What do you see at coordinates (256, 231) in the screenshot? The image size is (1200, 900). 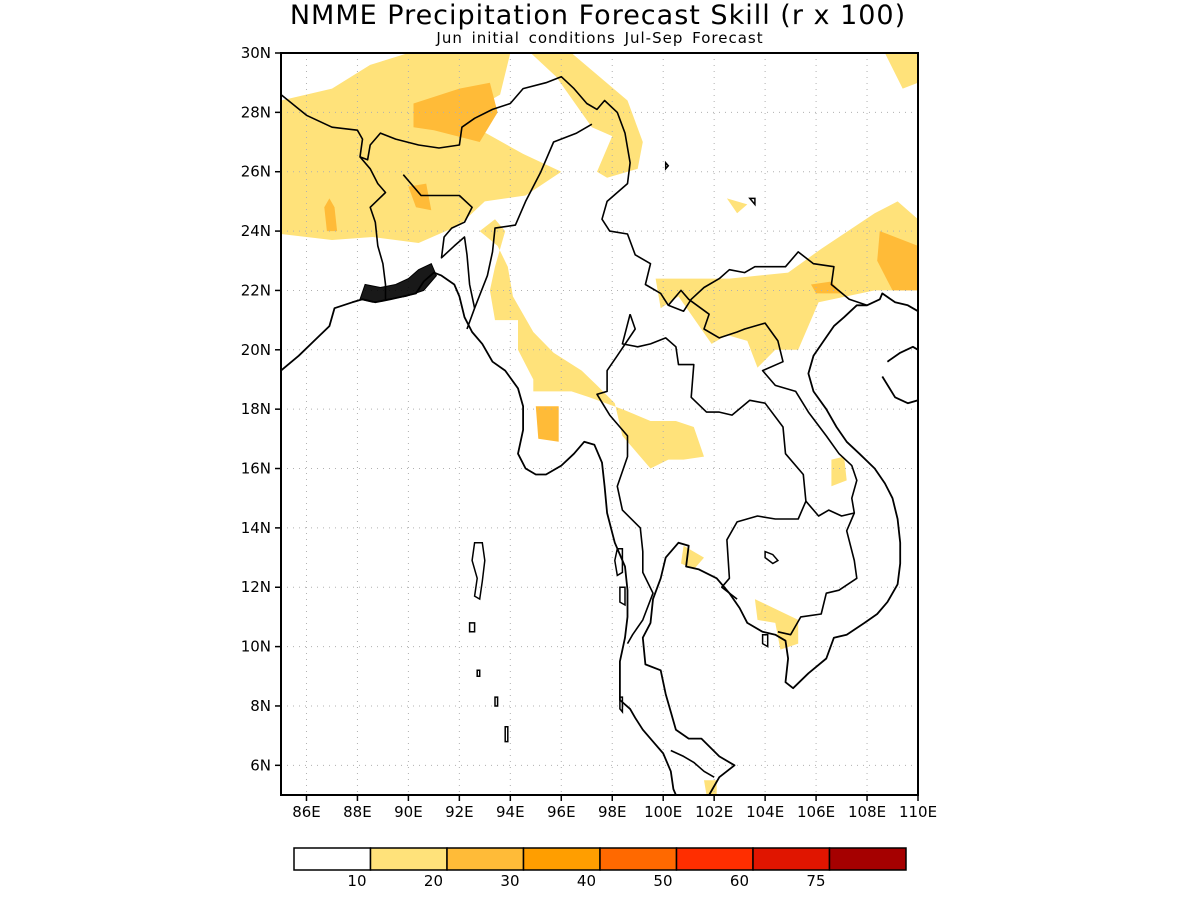 I see `lat-tick-label: 24N` at bounding box center [256, 231].